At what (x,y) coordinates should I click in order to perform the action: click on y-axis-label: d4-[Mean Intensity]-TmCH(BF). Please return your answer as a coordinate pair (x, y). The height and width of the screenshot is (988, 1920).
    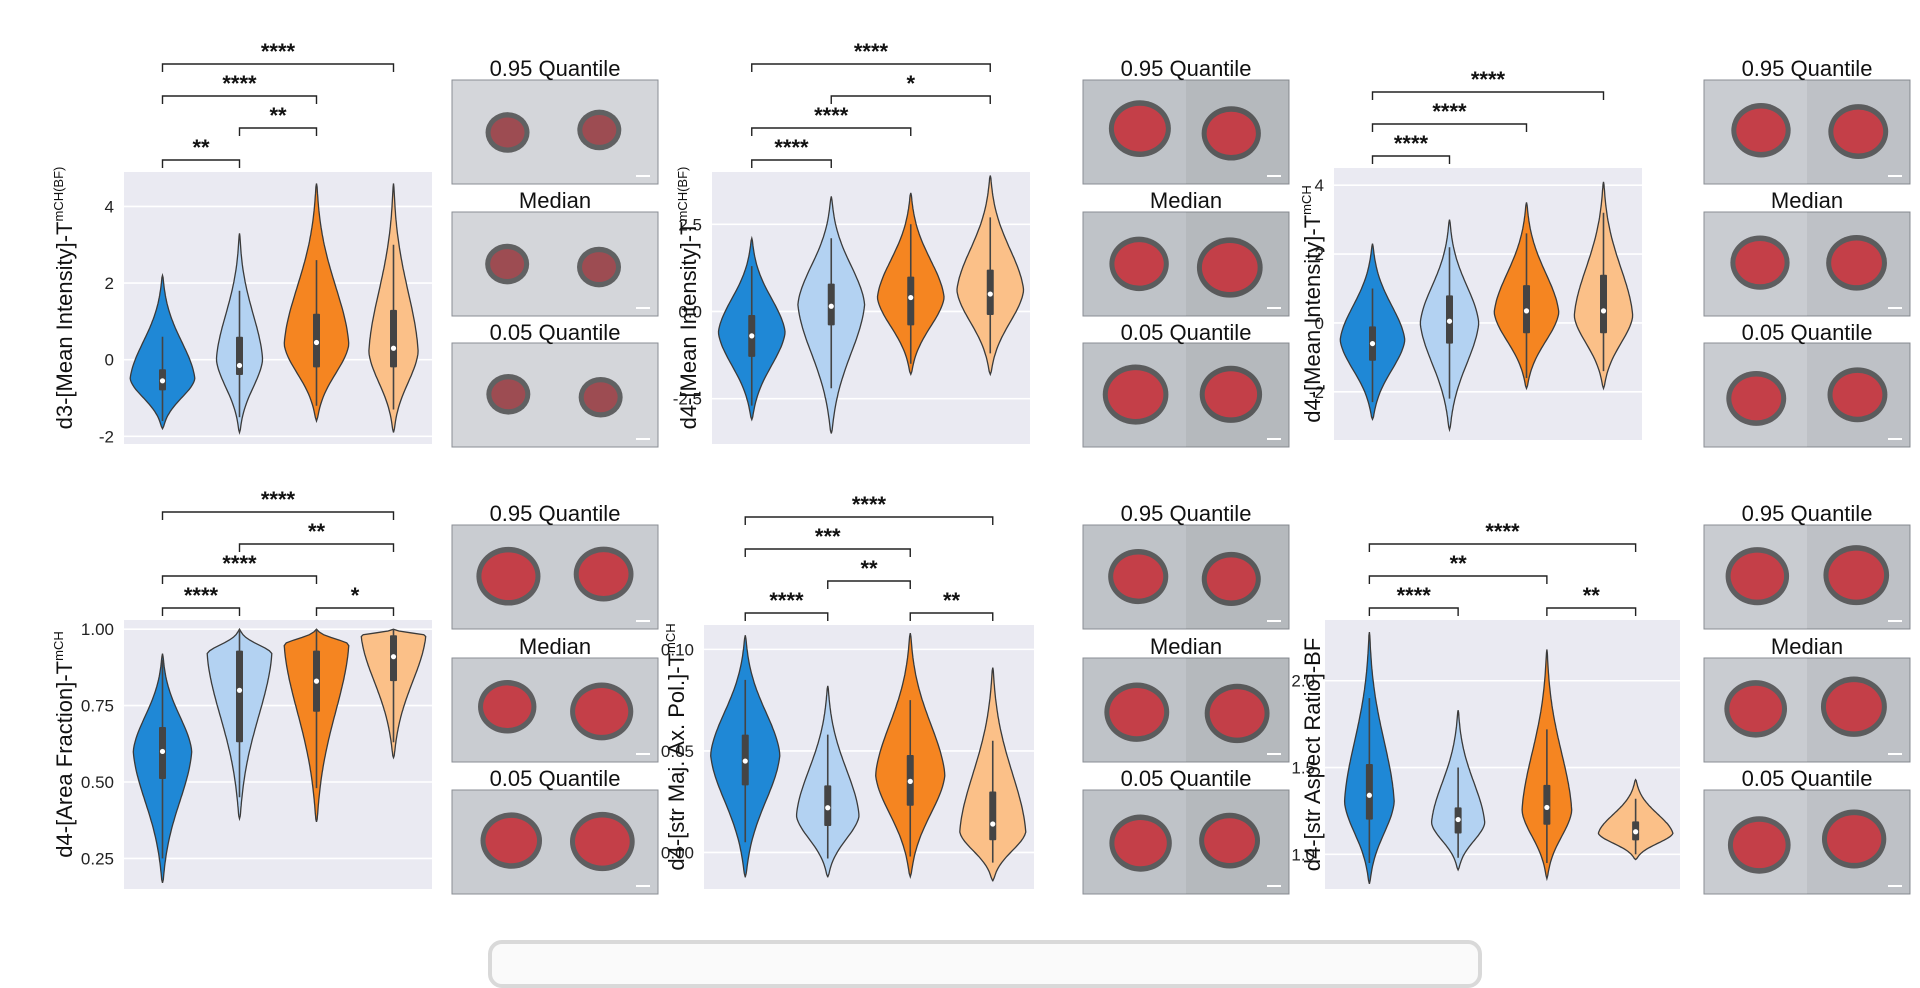
    Looking at the image, I should click on (688, 298).